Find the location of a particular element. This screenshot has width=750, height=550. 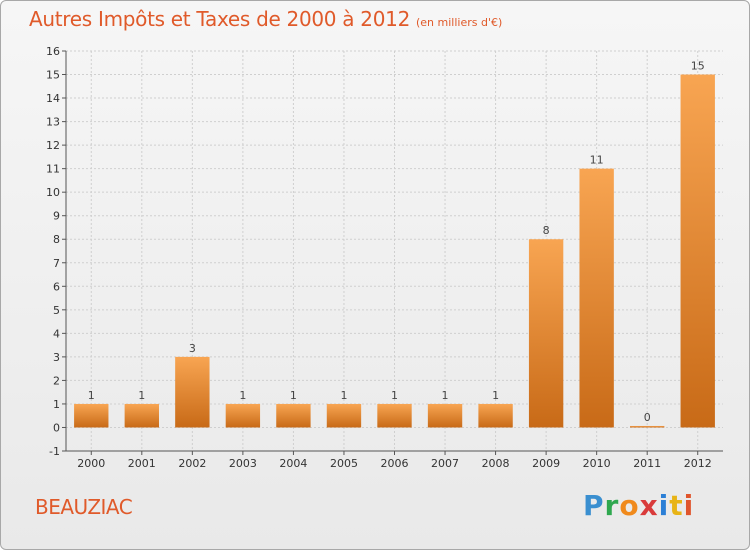

x-tick-label-2002: 2002 is located at coordinates (192, 463).